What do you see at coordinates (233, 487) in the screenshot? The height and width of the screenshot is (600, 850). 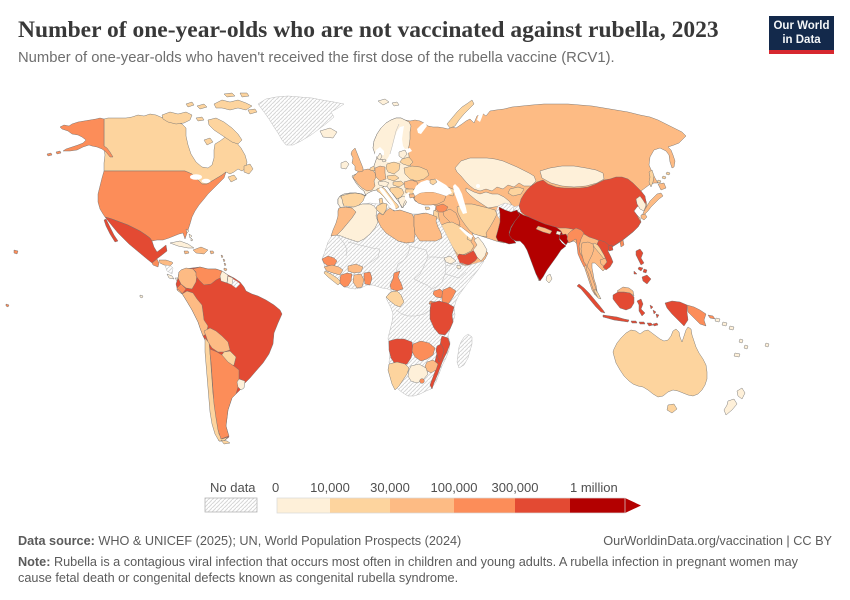 I see `svg-text: No data` at bounding box center [233, 487].